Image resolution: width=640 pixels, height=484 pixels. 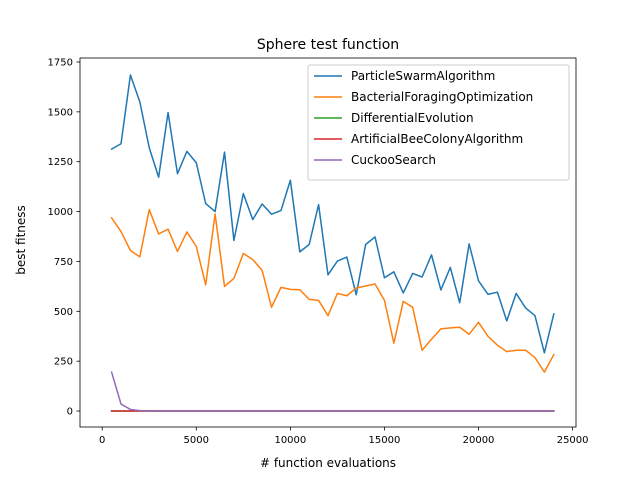 I want to click on y-axis-label: best fitness, so click(x=21, y=240).